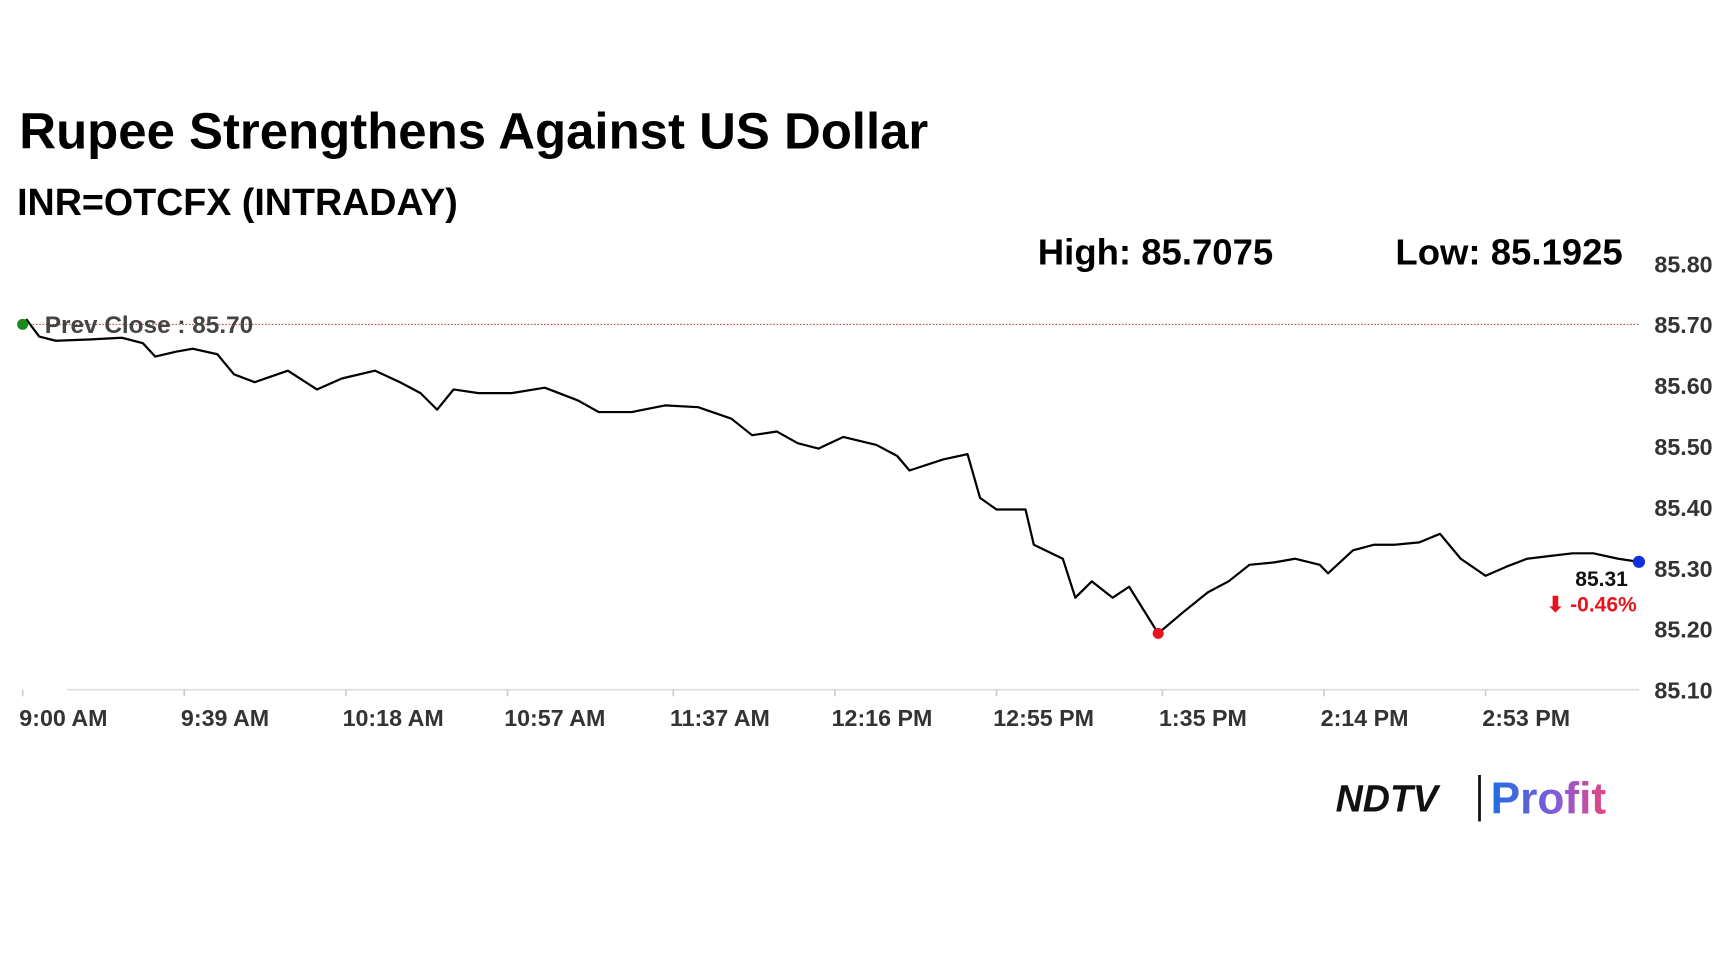 Image resolution: width=1728 pixels, height=972 pixels. What do you see at coordinates (1683, 569) in the screenshot?
I see `y-tick-label: 85.30` at bounding box center [1683, 569].